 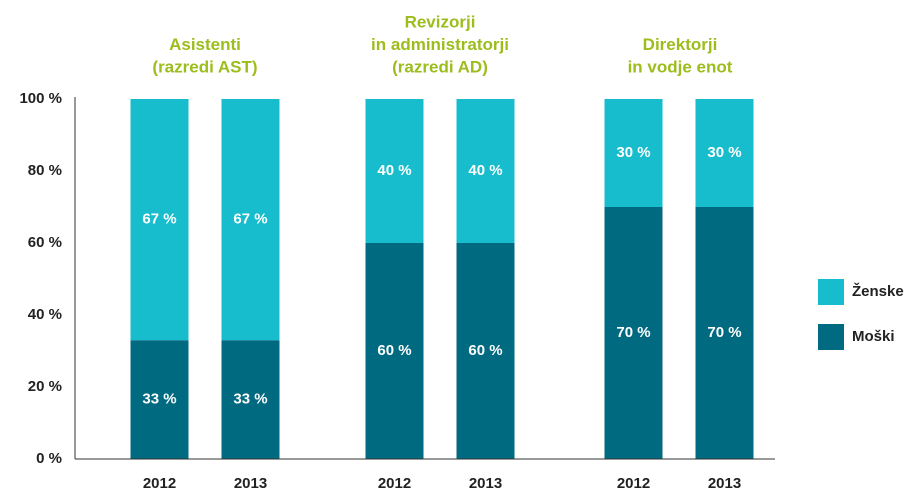 What do you see at coordinates (45, 314) in the screenshot?
I see `y-tick-label: 40 %` at bounding box center [45, 314].